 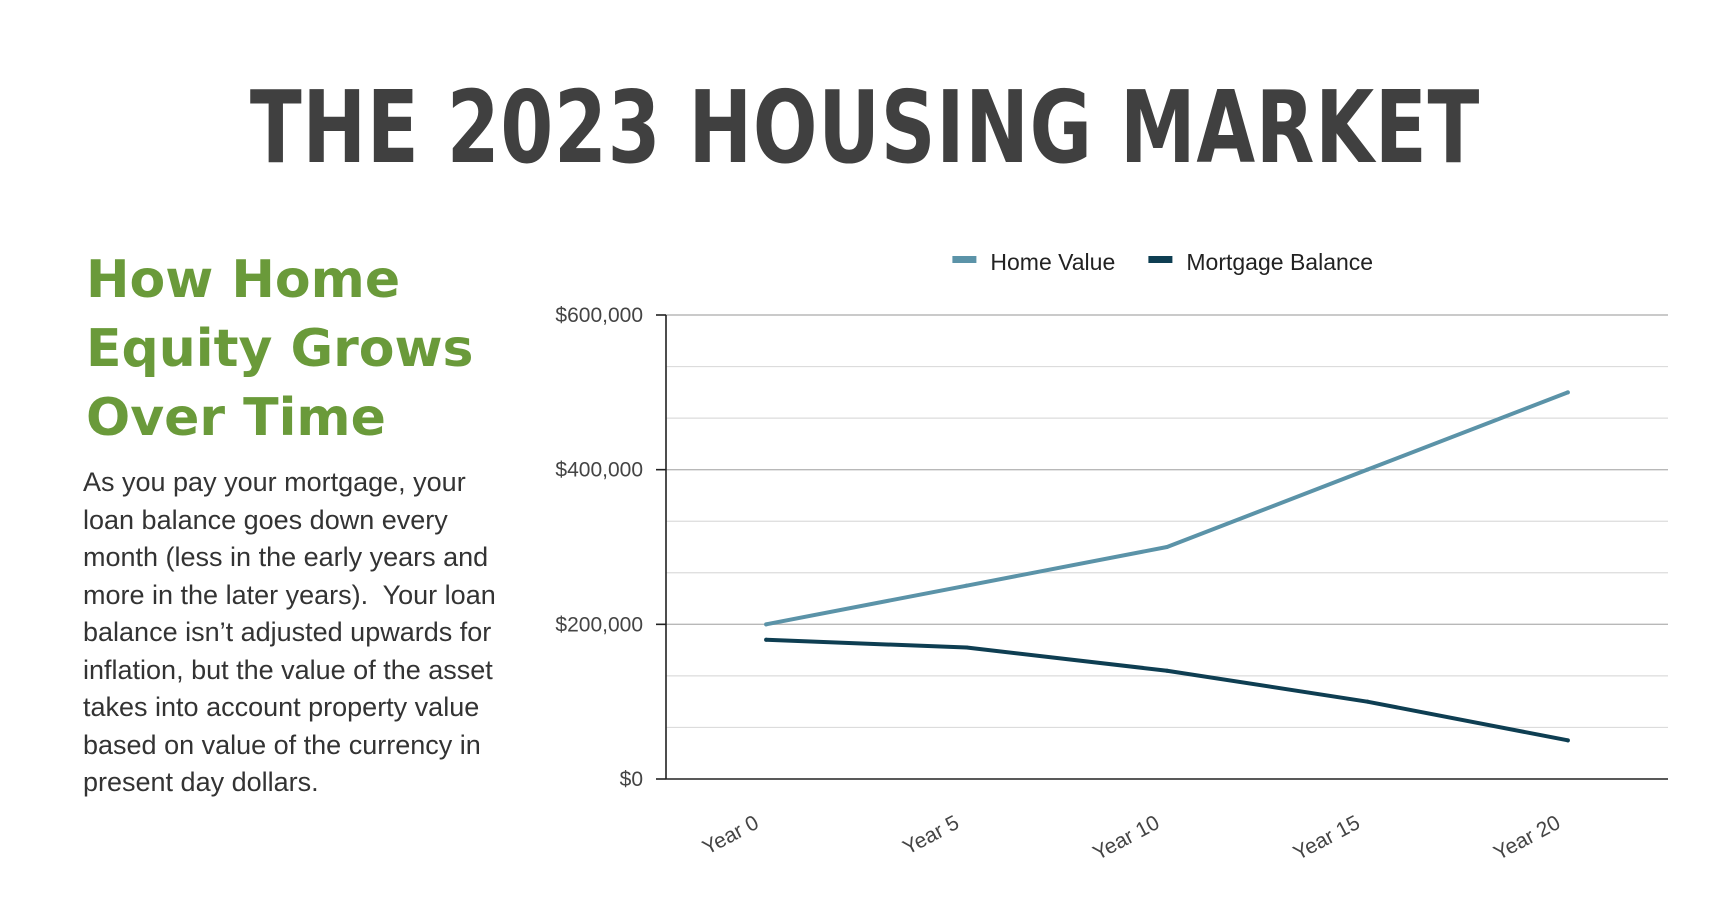 I want to click on series-line-home-value, so click(x=1167, y=508).